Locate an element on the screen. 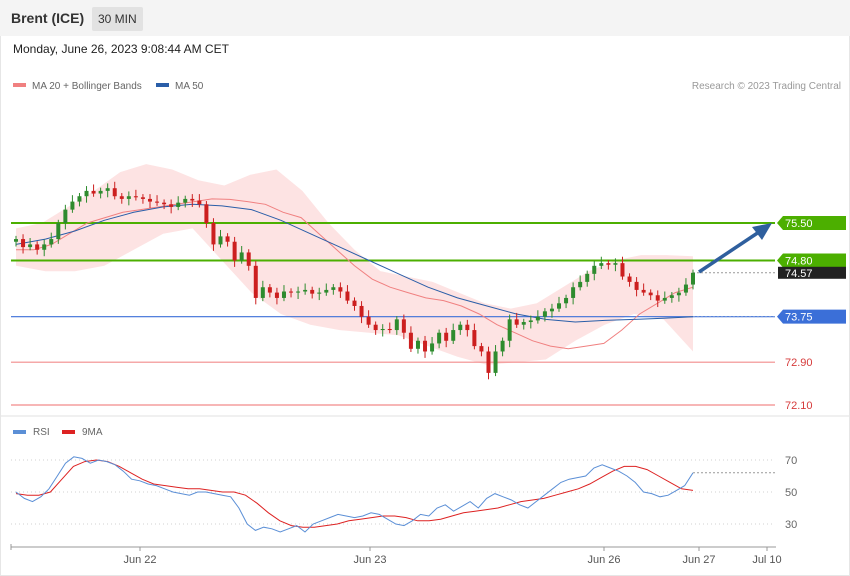  timestamp: Monday, June 26, 2023 9:08:44 AM CET is located at coordinates (121, 49).